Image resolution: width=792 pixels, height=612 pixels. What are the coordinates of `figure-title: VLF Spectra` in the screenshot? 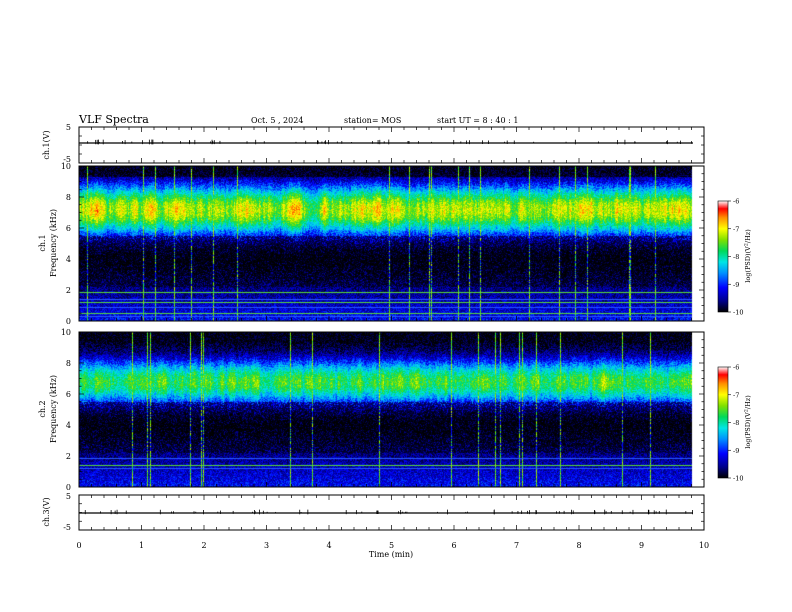 It's located at (113, 119).